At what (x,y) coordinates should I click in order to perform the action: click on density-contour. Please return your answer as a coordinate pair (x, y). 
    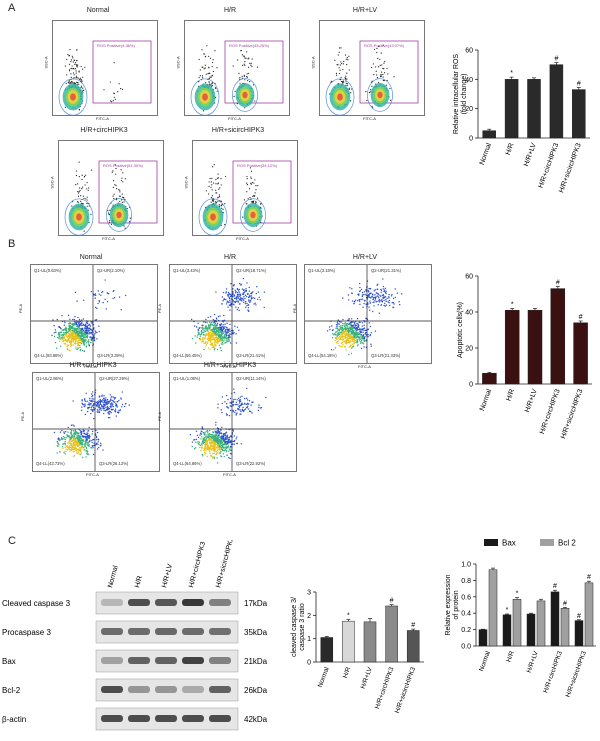
    Looking at the image, I should click on (205, 97).